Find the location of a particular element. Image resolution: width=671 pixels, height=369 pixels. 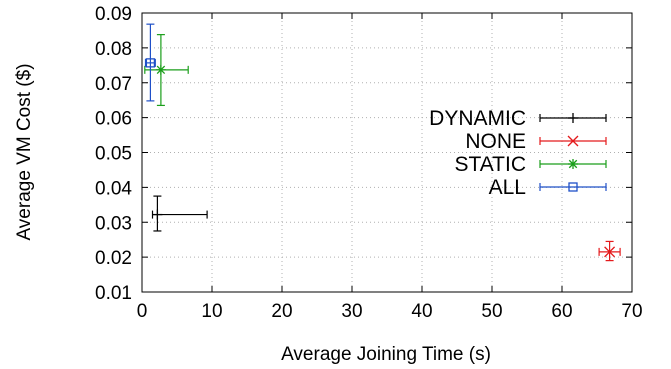

x-tick-label: 10 is located at coordinates (211, 311).